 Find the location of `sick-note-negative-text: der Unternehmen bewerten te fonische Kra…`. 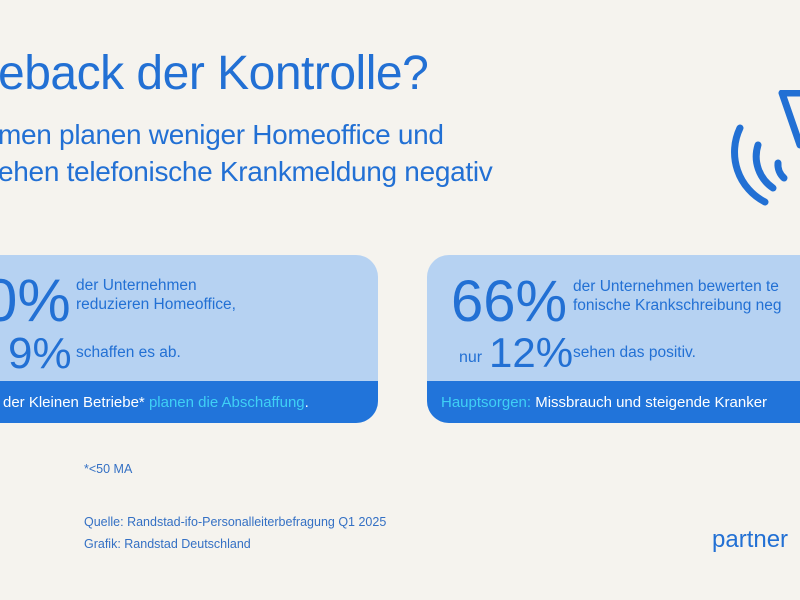

sick-note-negative-text: der Unternehmen bewerten te fonische Kra… is located at coordinates (677, 296).